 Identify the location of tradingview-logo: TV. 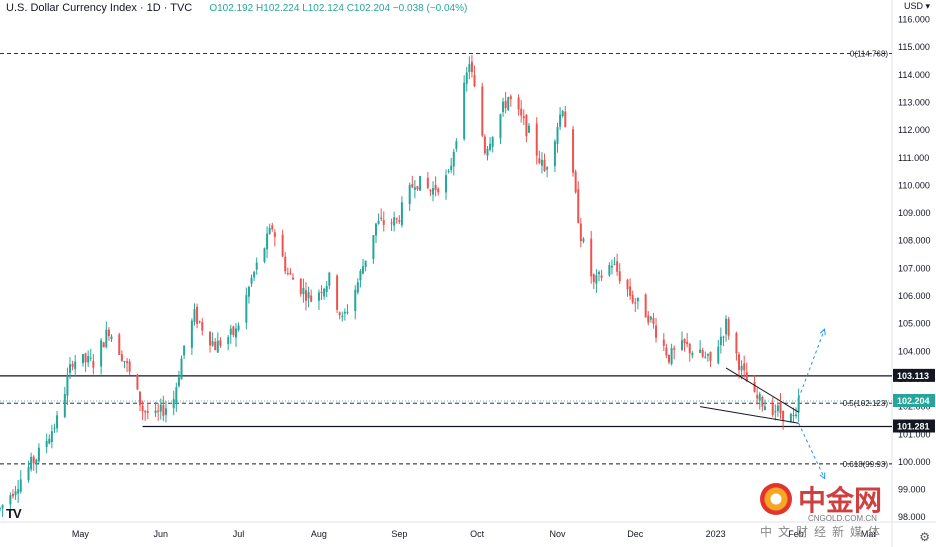
(14, 513).